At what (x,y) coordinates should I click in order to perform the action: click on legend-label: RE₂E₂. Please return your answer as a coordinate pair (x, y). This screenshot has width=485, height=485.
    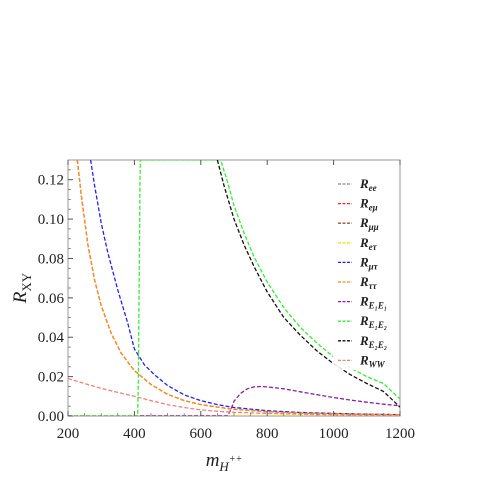
    Looking at the image, I should click on (373, 341).